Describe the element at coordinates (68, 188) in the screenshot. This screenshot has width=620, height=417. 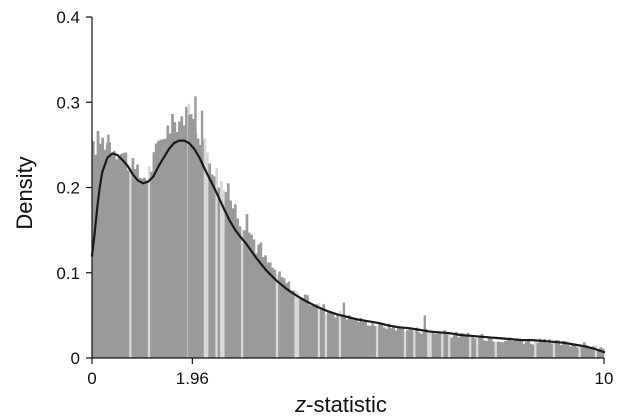
I see `y-tick-label: 0.2` at that location.